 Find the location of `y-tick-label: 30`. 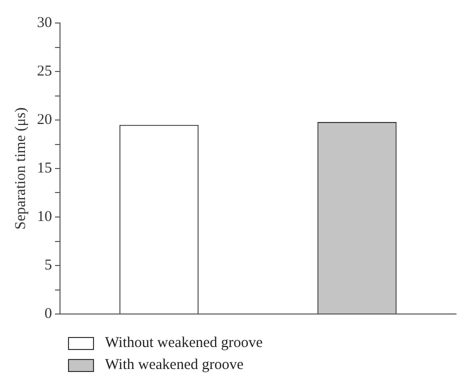

y-tick-label: 30 is located at coordinates (44, 22).